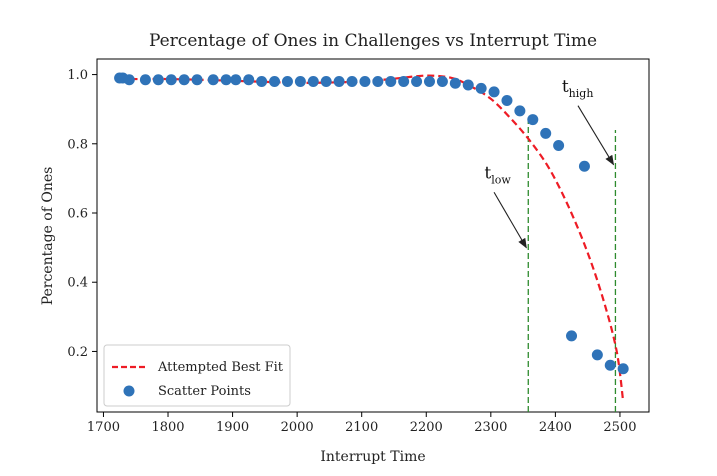  I want to click on legend-scatter-swatch, so click(129, 391).